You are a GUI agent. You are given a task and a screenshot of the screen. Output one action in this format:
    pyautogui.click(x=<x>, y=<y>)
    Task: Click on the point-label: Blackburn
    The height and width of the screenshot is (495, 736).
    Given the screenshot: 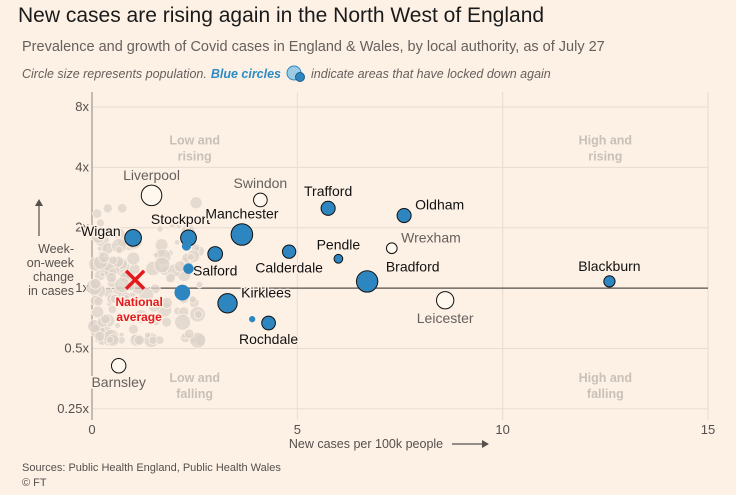 What is the action you would take?
    pyautogui.click(x=609, y=266)
    